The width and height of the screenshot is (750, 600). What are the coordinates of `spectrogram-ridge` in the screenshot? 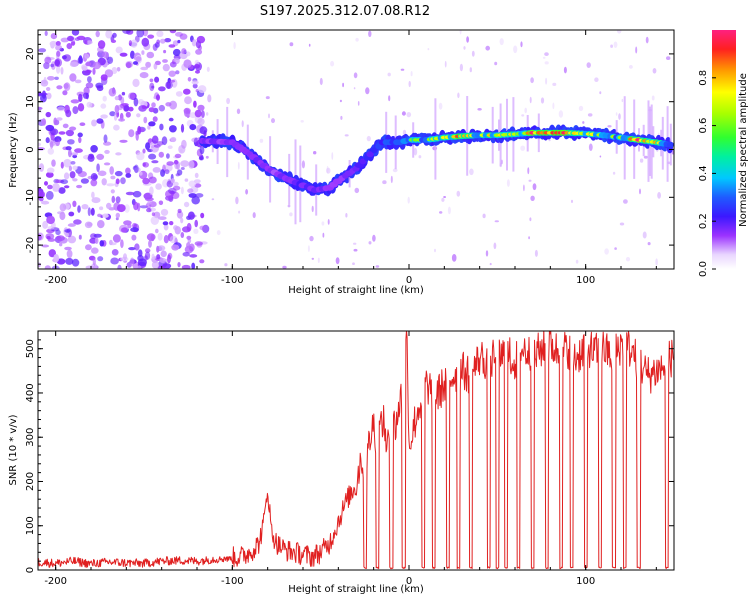 It's located at (436, 160).